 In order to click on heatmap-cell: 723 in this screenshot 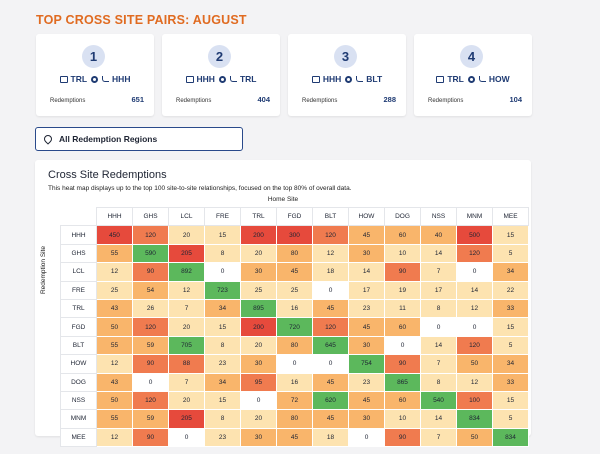, I will do `click(222, 290)`.